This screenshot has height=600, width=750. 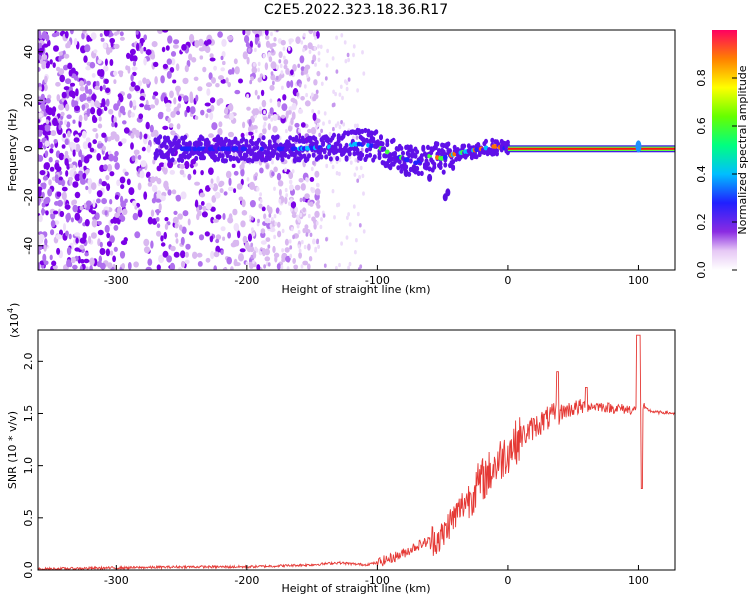 What do you see at coordinates (507, 580) in the screenshot?
I see `x-tick-label: 0` at bounding box center [507, 580].